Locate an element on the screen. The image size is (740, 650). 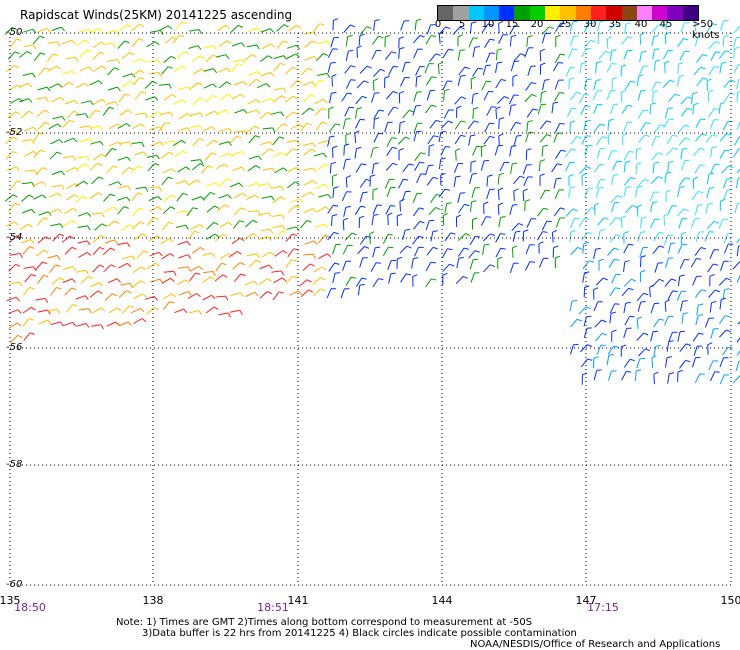
colorbar-segment is located at coordinates (476, 13).